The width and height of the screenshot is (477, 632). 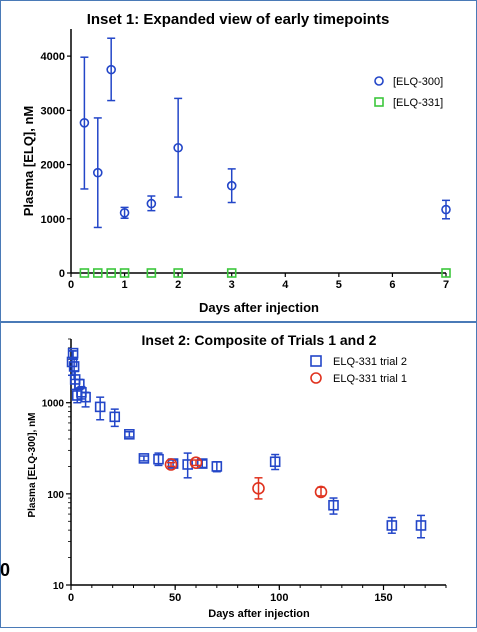 I want to click on chart-title: Inset 2: Composite of Trials 1 and 2, so click(x=259, y=340).